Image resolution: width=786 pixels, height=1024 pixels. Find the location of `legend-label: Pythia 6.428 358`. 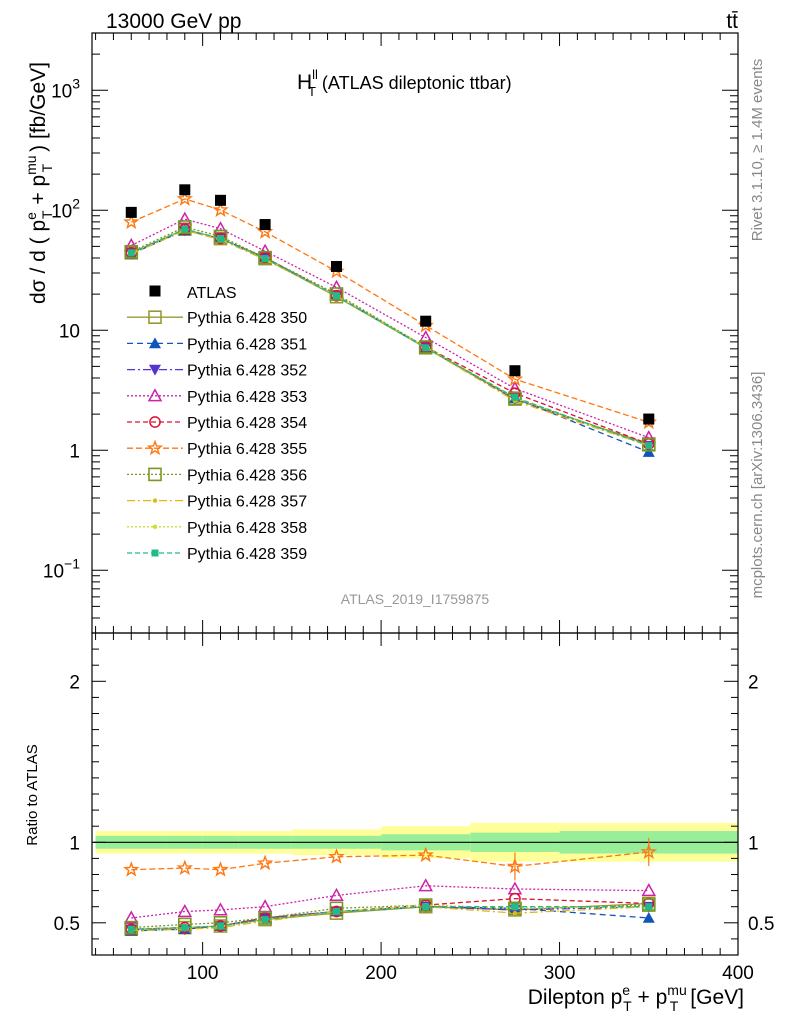

legend-label: Pythia 6.428 358 is located at coordinates (247, 528).